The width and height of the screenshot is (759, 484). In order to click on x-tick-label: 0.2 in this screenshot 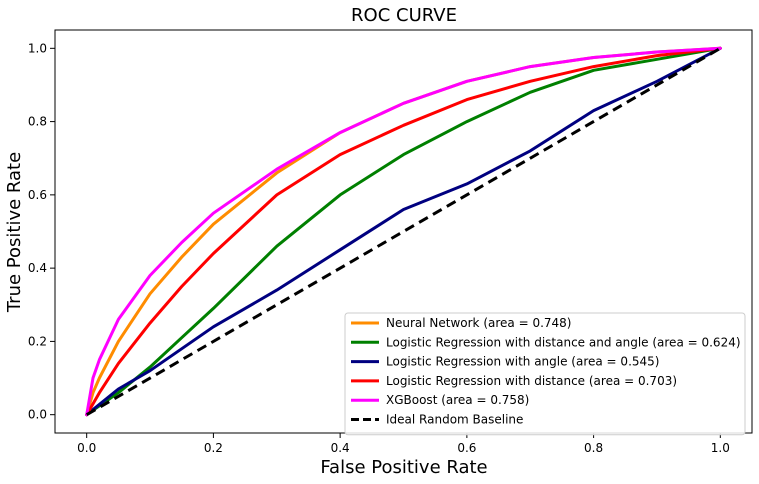, I will do `click(213, 448)`.